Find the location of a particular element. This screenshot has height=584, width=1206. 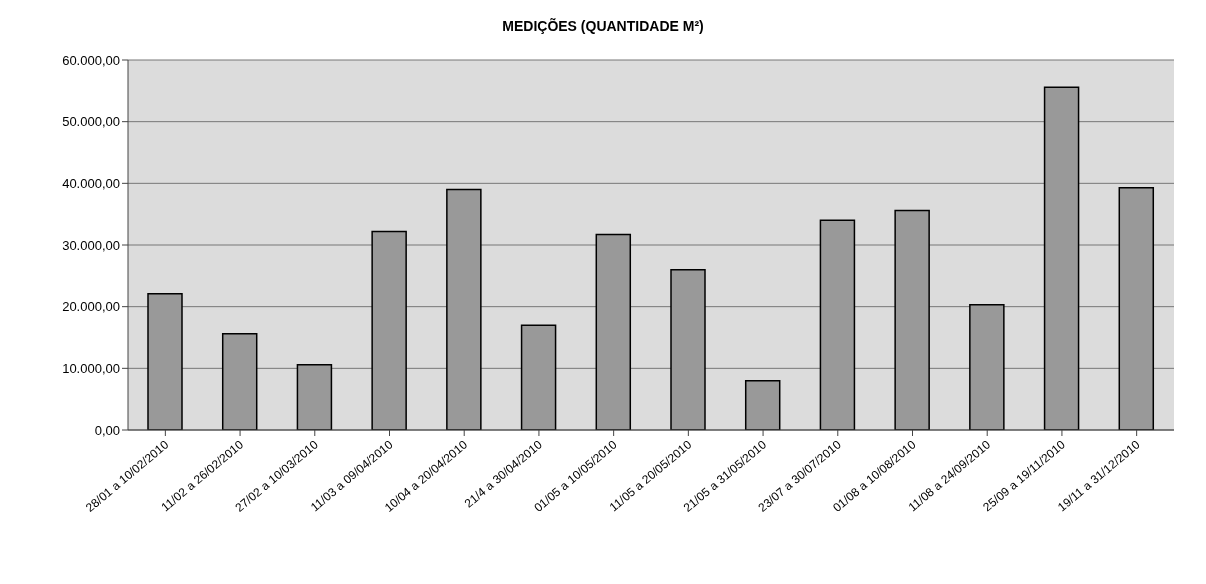

y-tick-label: 10.000,00 is located at coordinates (91, 368).